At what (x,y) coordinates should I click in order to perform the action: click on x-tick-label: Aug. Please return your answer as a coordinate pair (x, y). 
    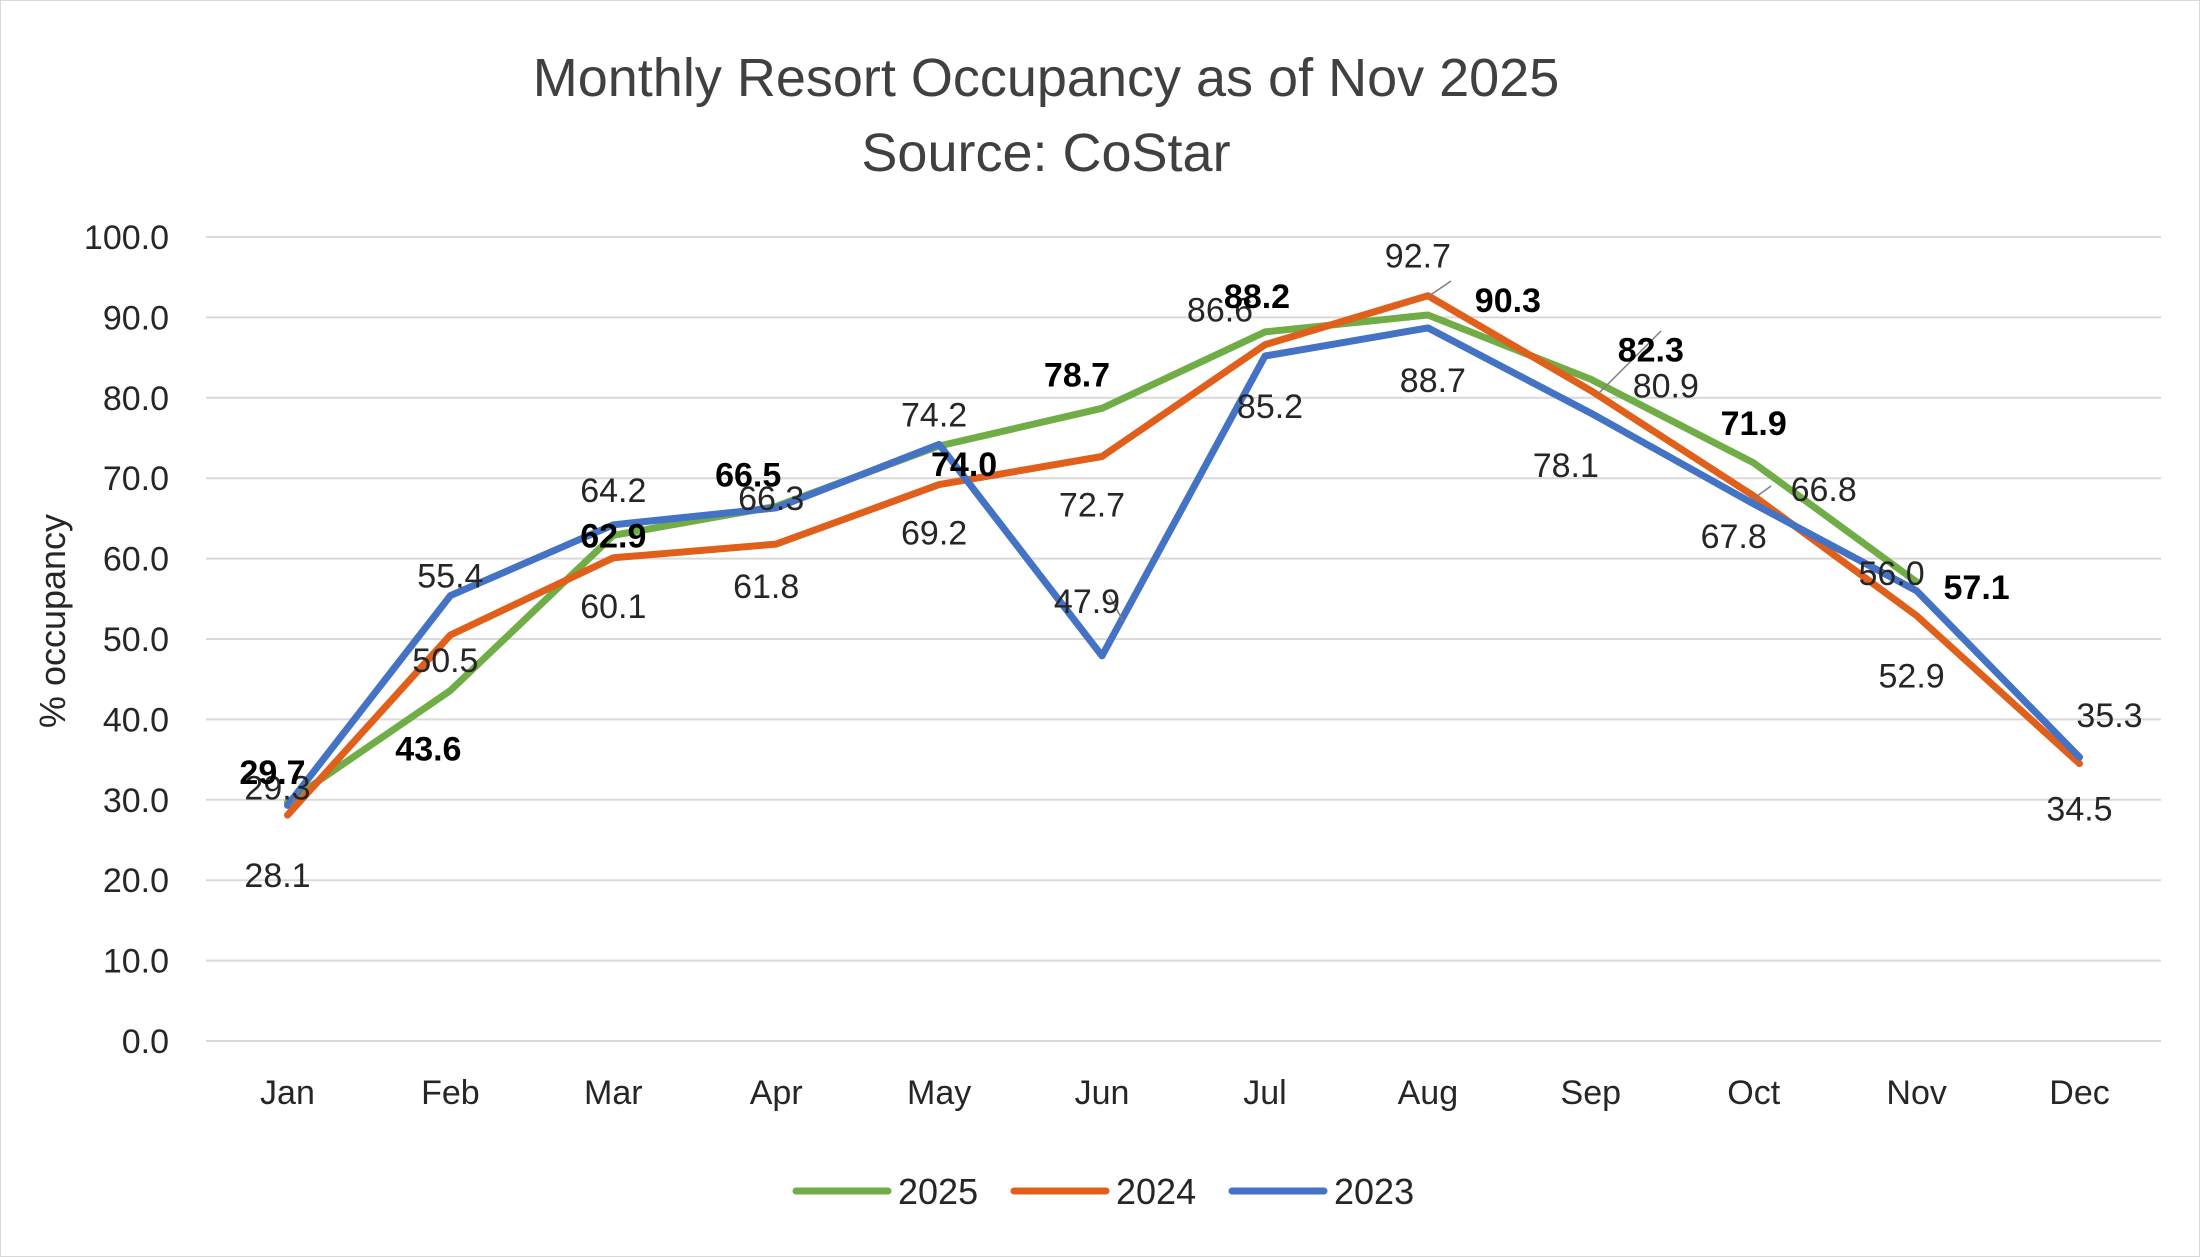
    Looking at the image, I should click on (1428, 1093).